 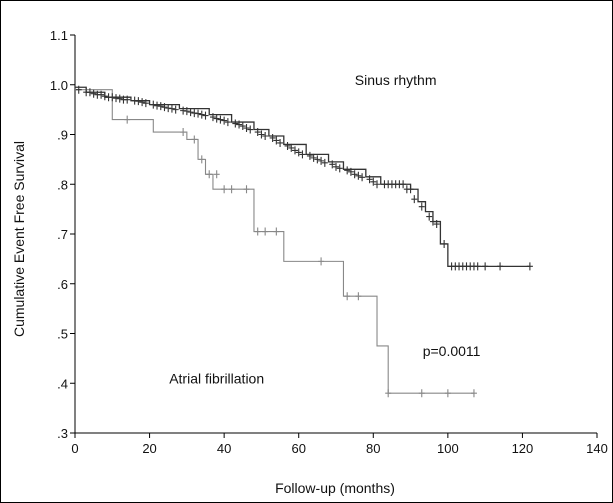 What do you see at coordinates (62, 334) in the screenshot?
I see `y-tick-label-2: .5` at bounding box center [62, 334].